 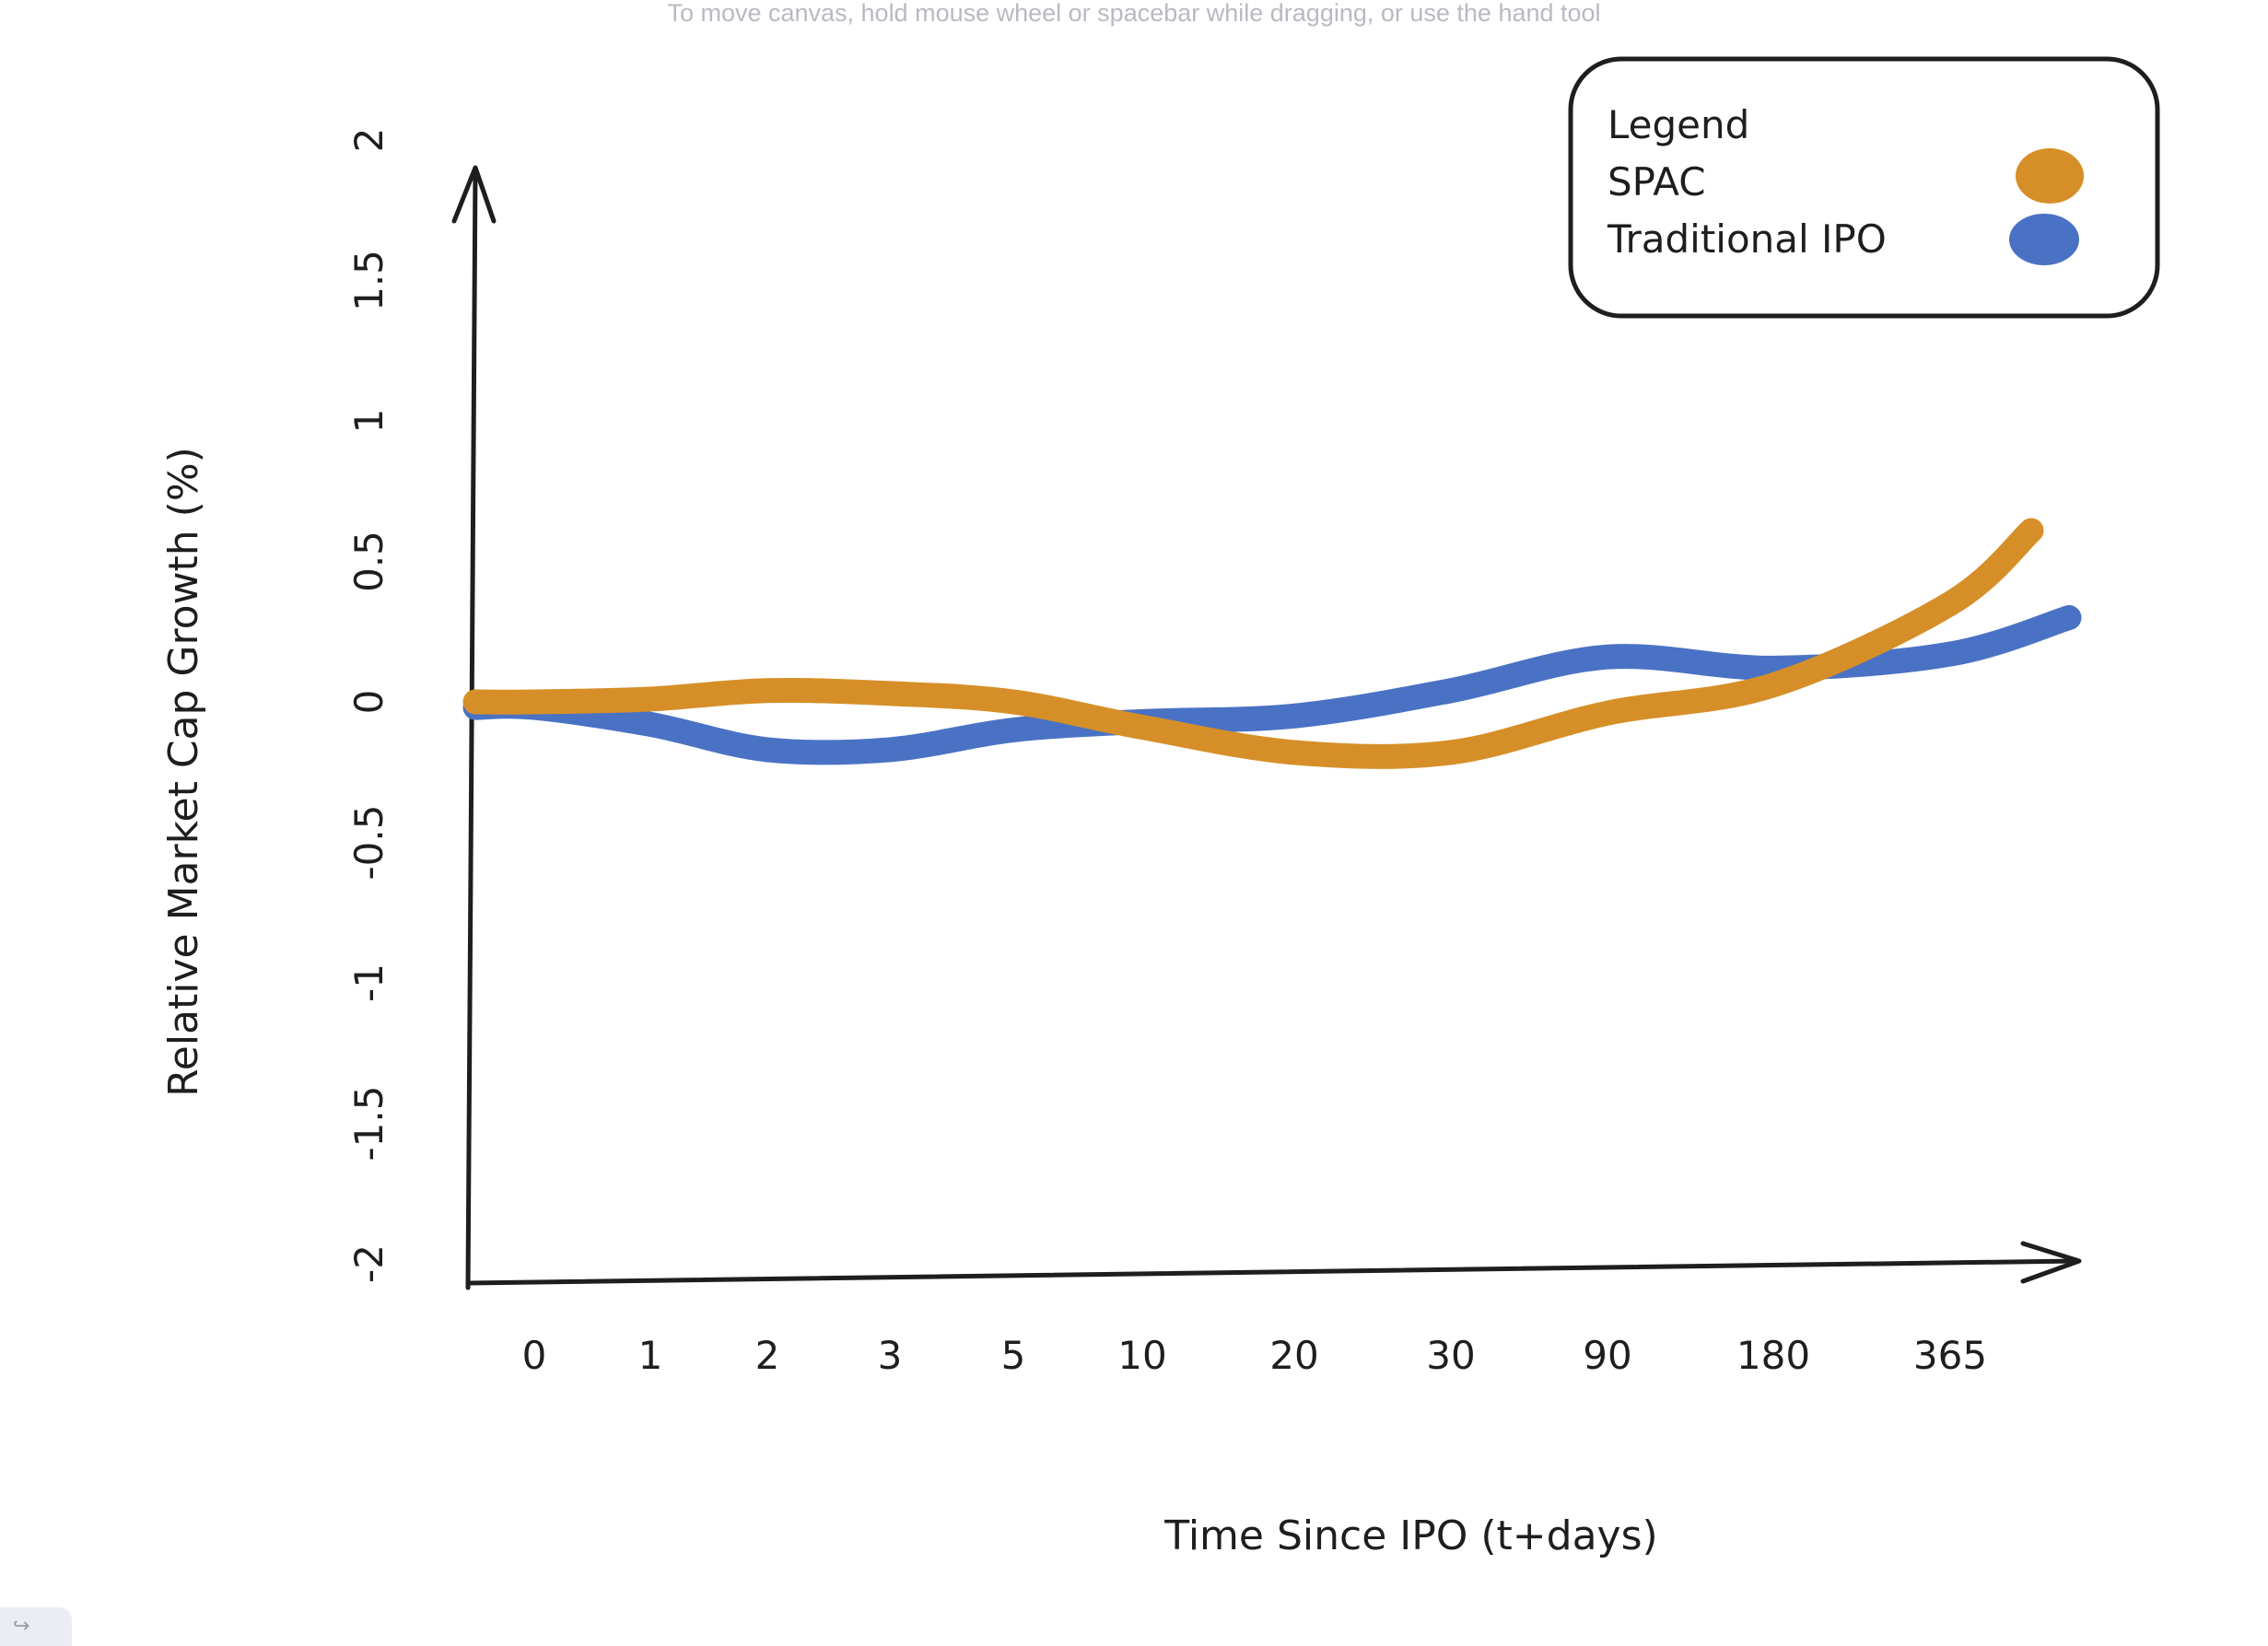 I want to click on legend-label-spac: SPAC, so click(x=1656, y=181).